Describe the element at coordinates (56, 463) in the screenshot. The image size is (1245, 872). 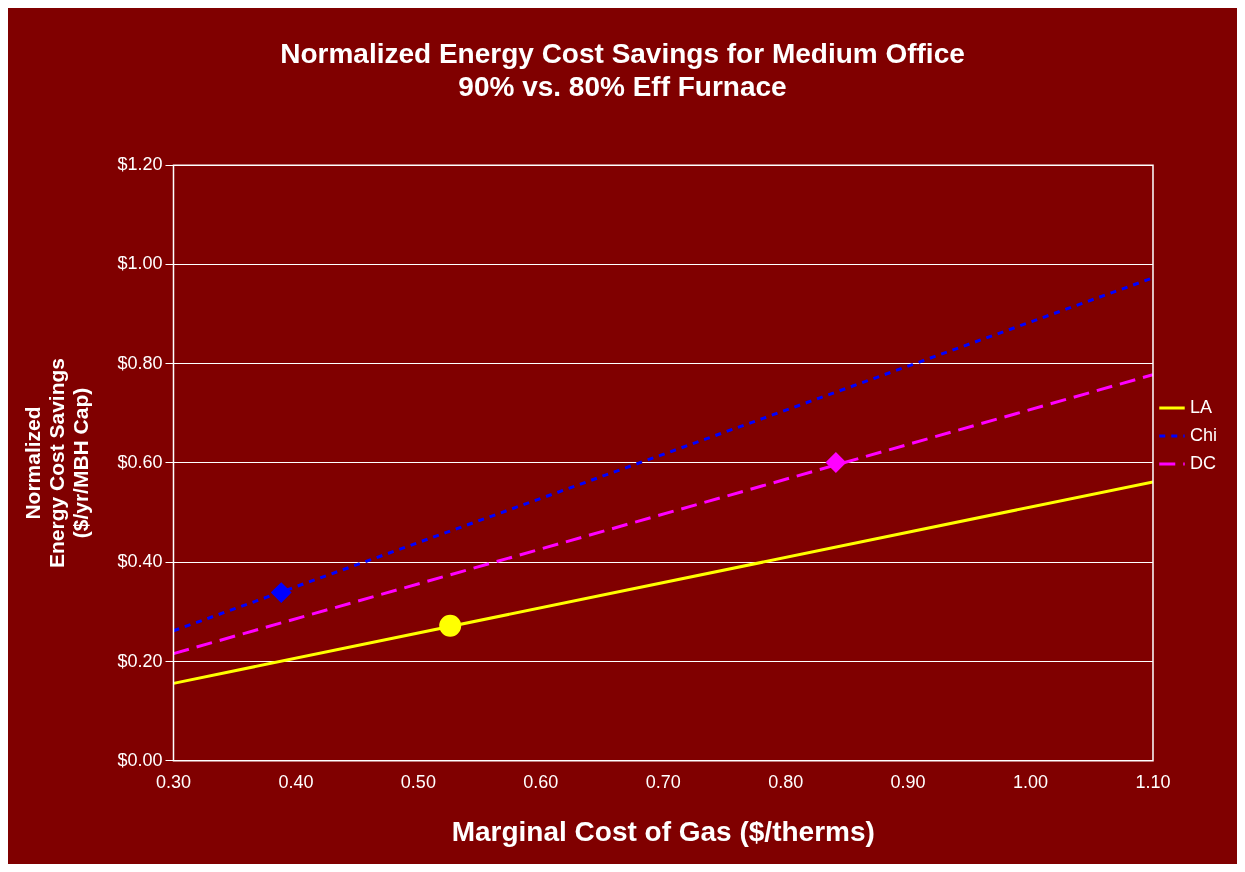
I see `y-axis-title: Normalized Energy Cost Savings ($/yr/MBH Cap)` at that location.